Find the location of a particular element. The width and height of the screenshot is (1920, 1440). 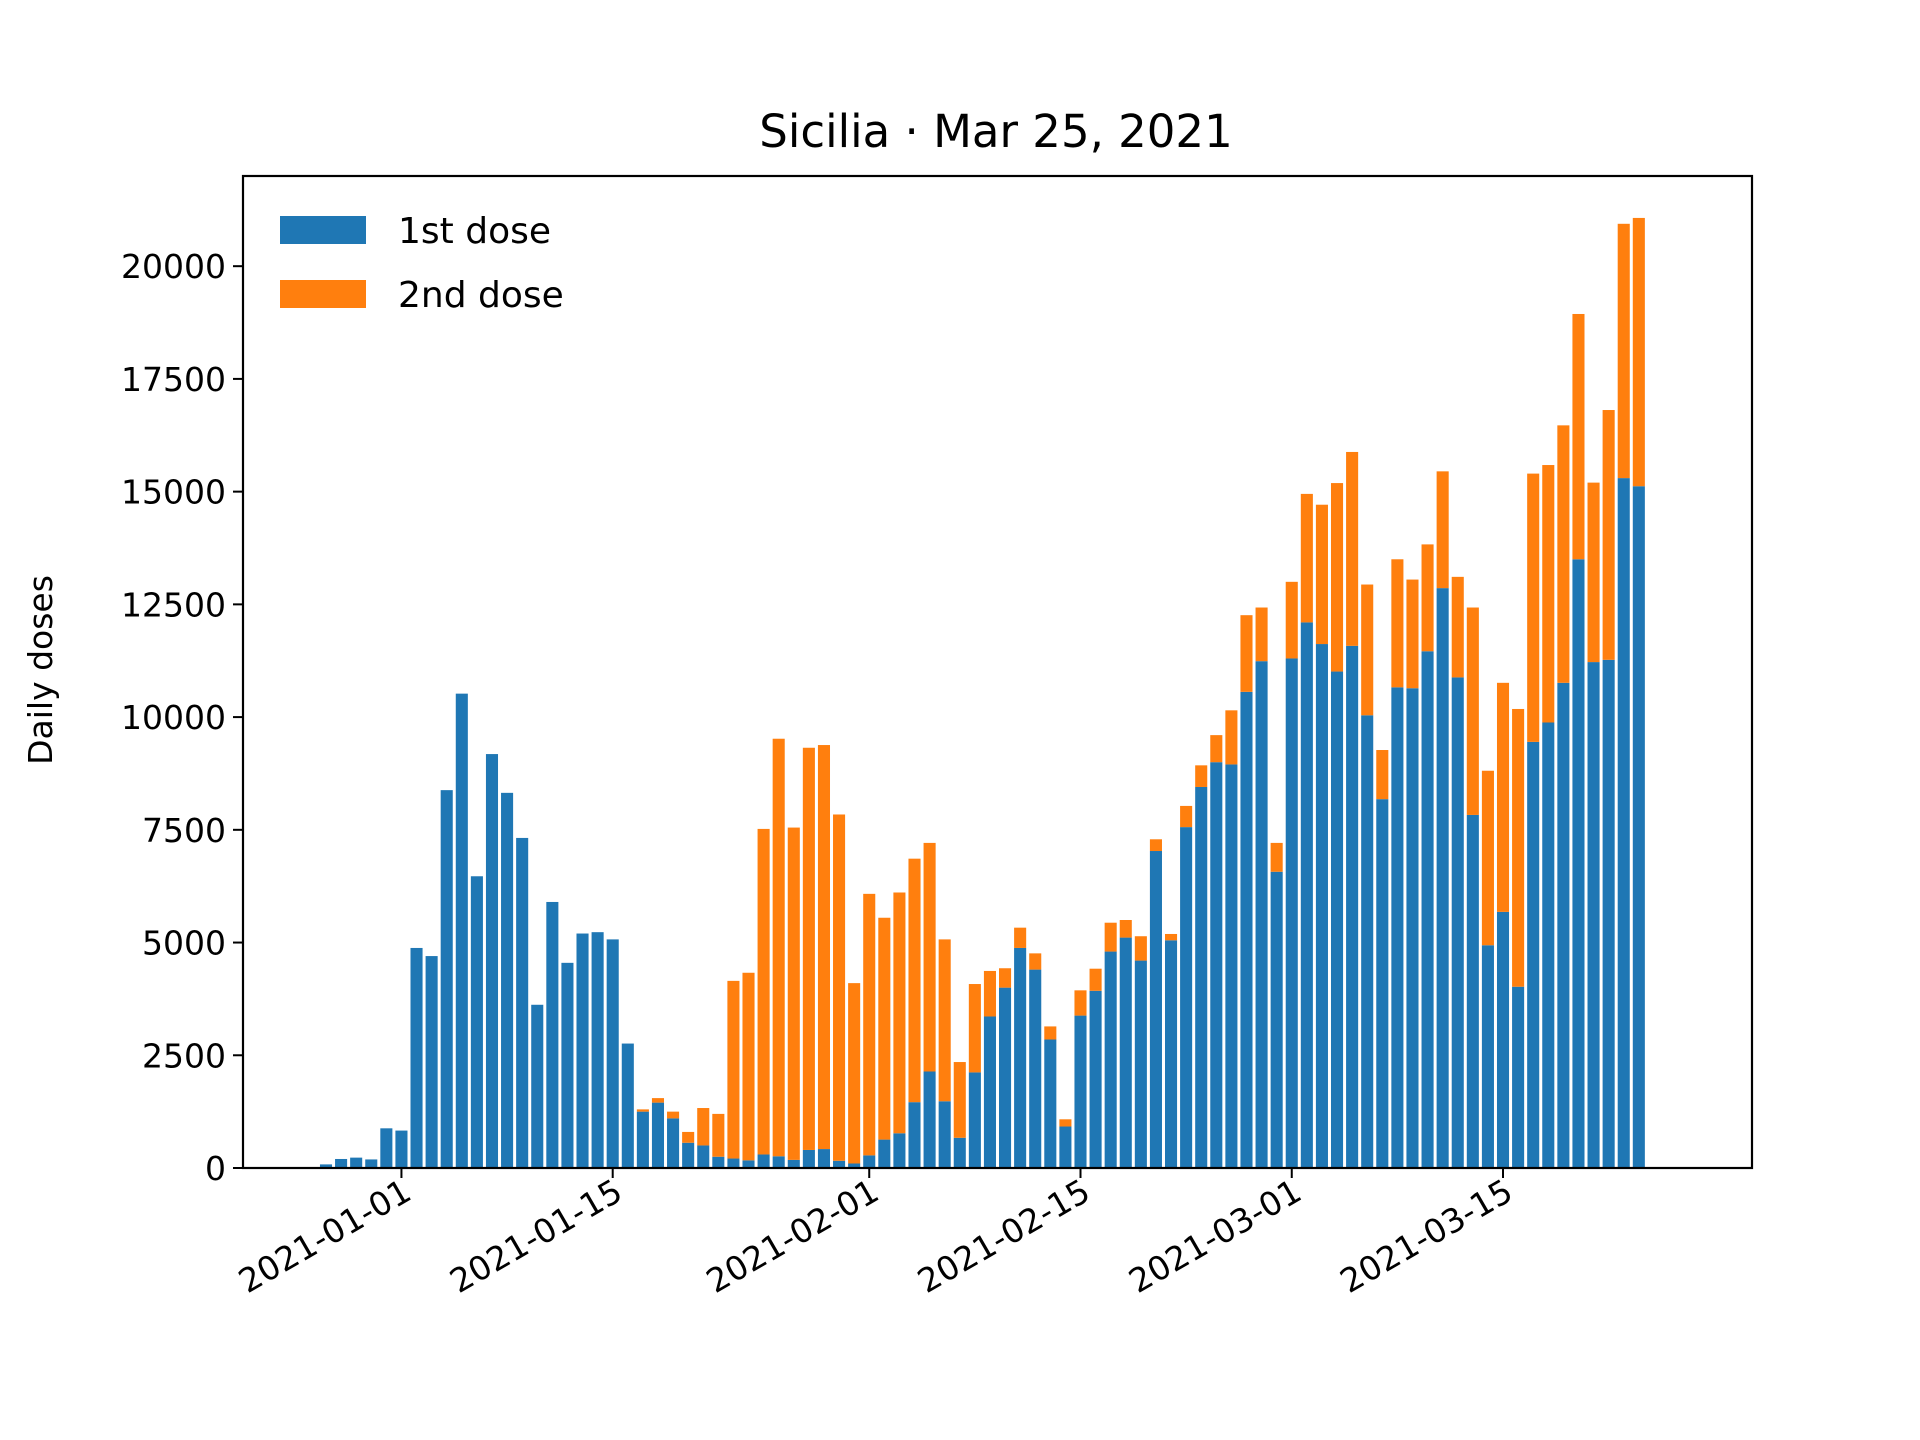

legend: 1st dose 2nd dose is located at coordinates (422, 263).